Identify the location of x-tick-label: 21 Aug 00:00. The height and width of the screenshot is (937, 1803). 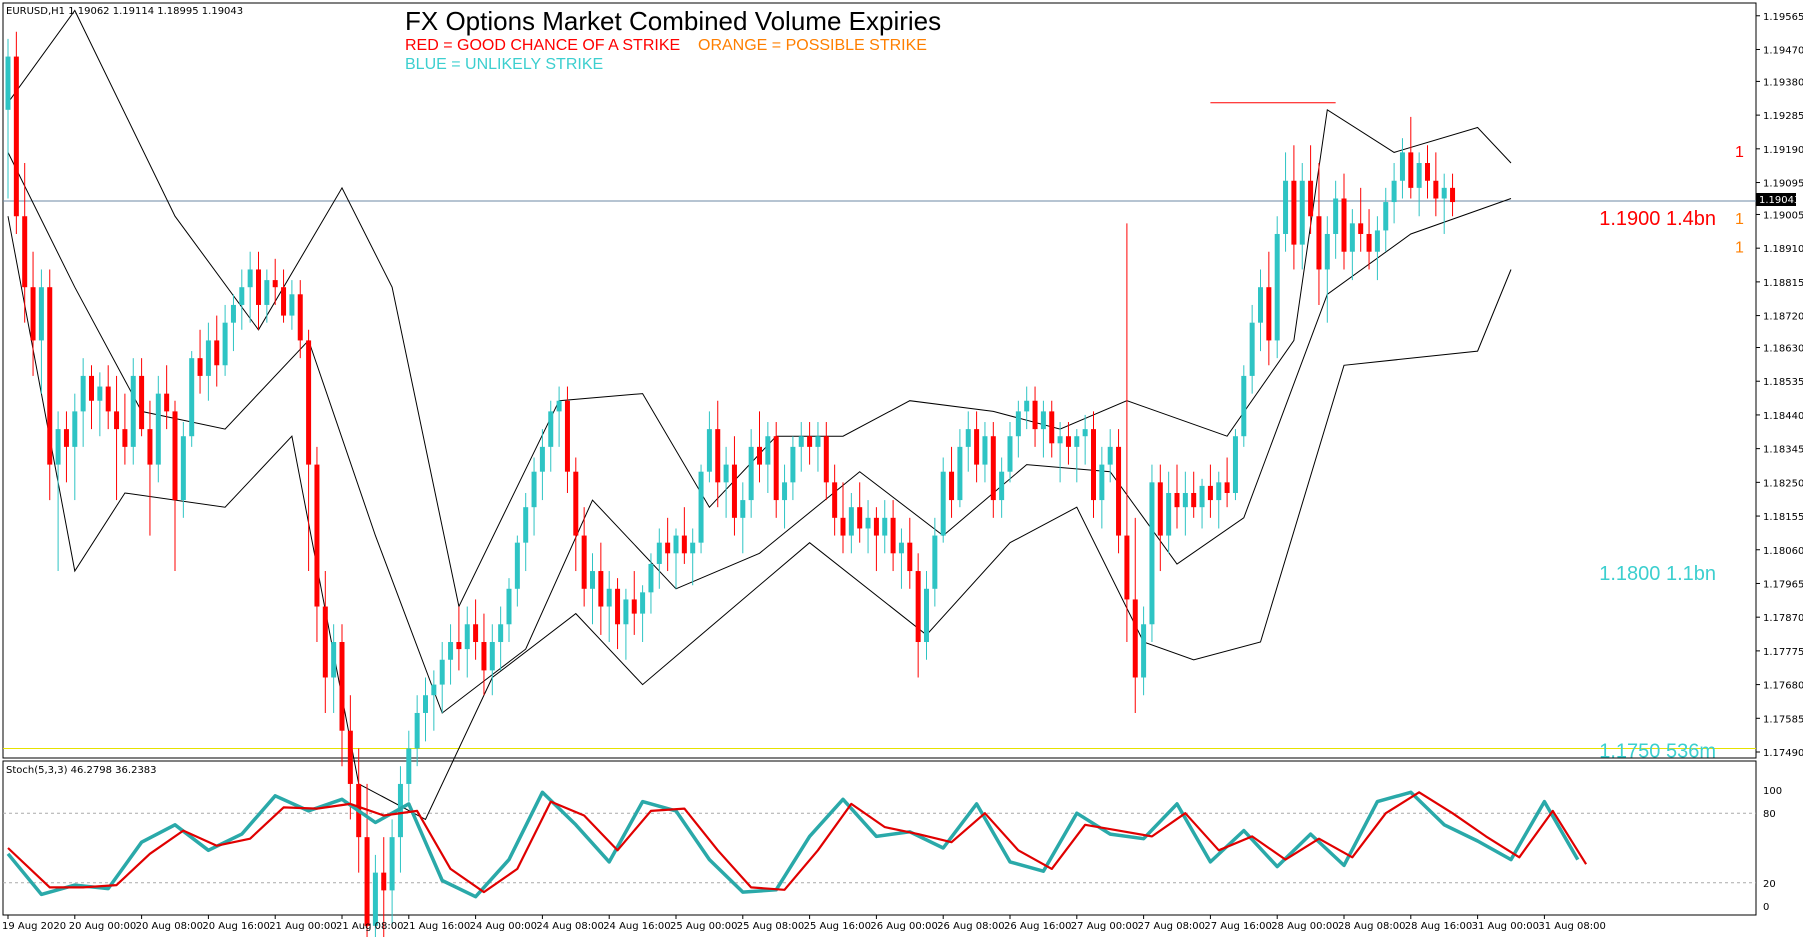
(302, 926).